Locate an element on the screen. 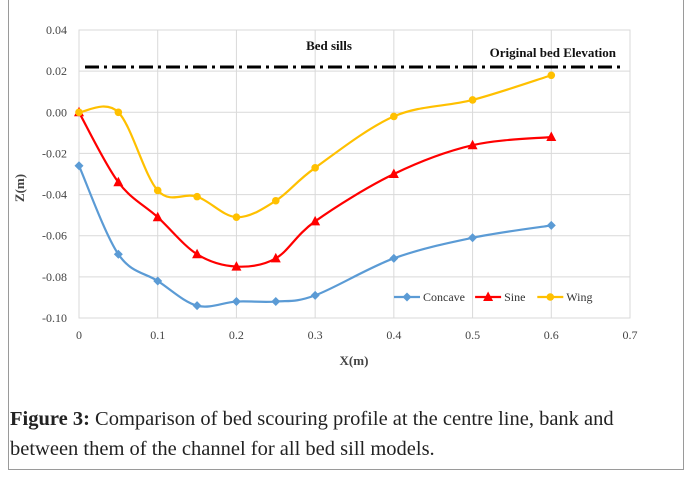 The width and height of the screenshot is (688, 479). y-tick-label: -0.10 is located at coordinates (54, 318).